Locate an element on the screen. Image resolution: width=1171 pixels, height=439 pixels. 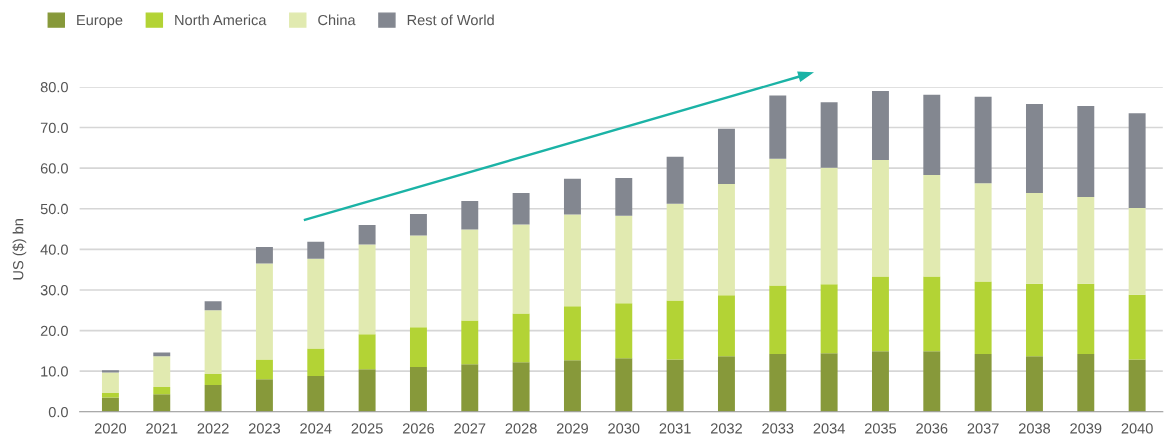
y-tick-label: 70.0 is located at coordinates (54, 127).